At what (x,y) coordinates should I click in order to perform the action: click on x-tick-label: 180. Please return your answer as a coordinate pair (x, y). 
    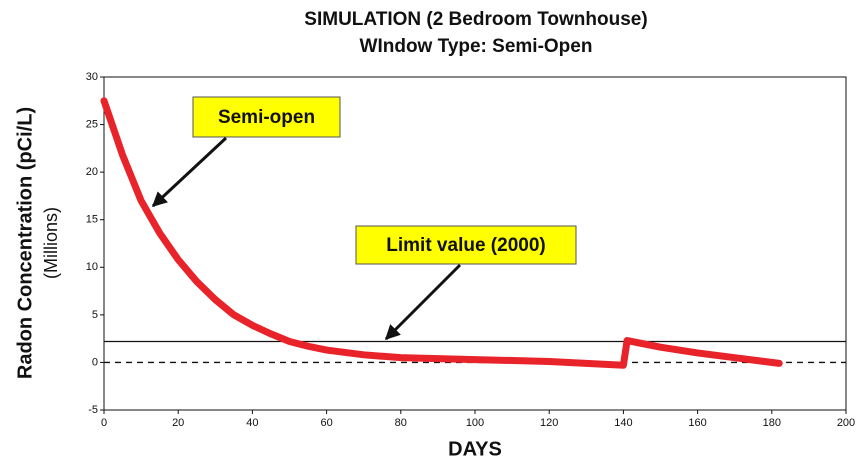
    Looking at the image, I should click on (772, 423).